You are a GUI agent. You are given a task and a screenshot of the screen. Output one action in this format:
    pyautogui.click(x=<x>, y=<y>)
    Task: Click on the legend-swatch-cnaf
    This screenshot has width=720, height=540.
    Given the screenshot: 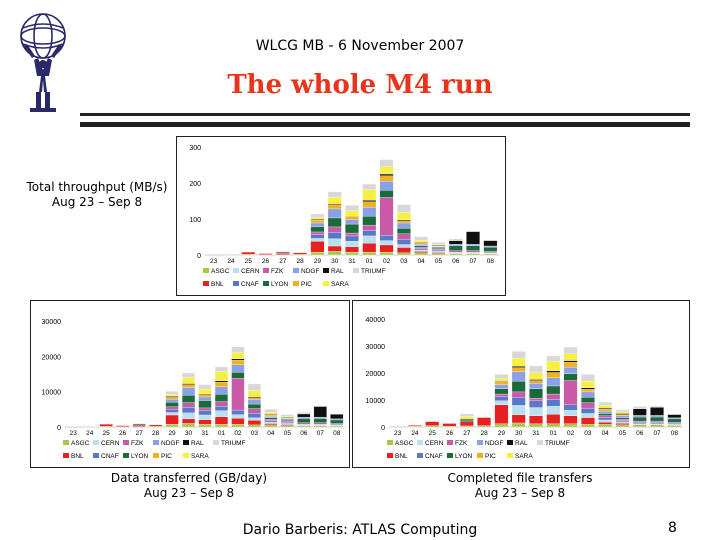 What is the action you would take?
    pyautogui.click(x=236, y=283)
    